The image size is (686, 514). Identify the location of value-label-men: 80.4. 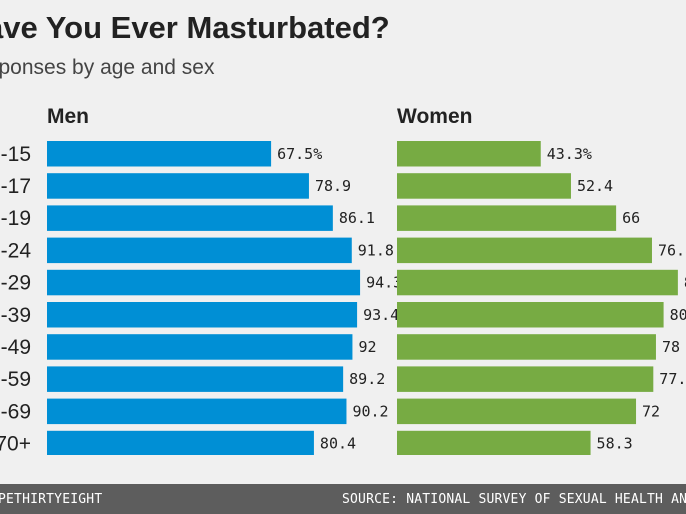
(338, 444).